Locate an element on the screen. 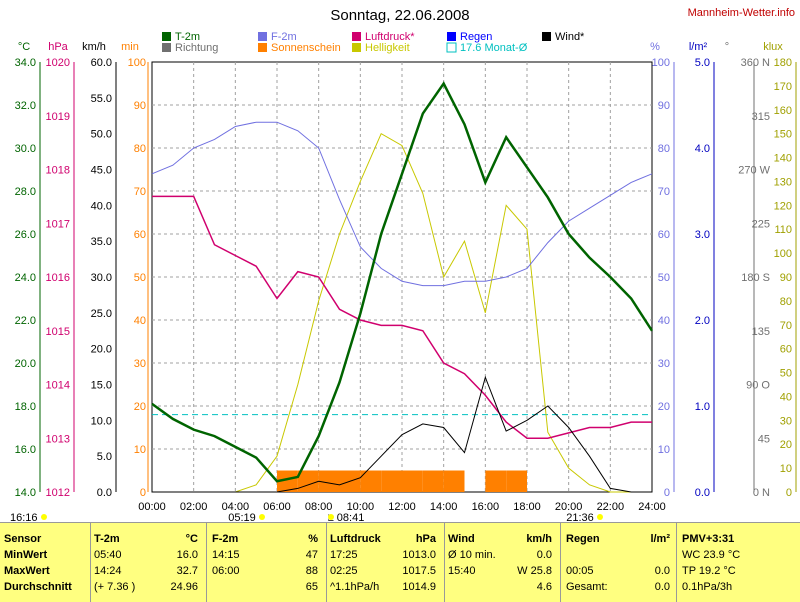 The height and width of the screenshot is (602, 800). lux-tick-label: 70 is located at coordinates (786, 326).